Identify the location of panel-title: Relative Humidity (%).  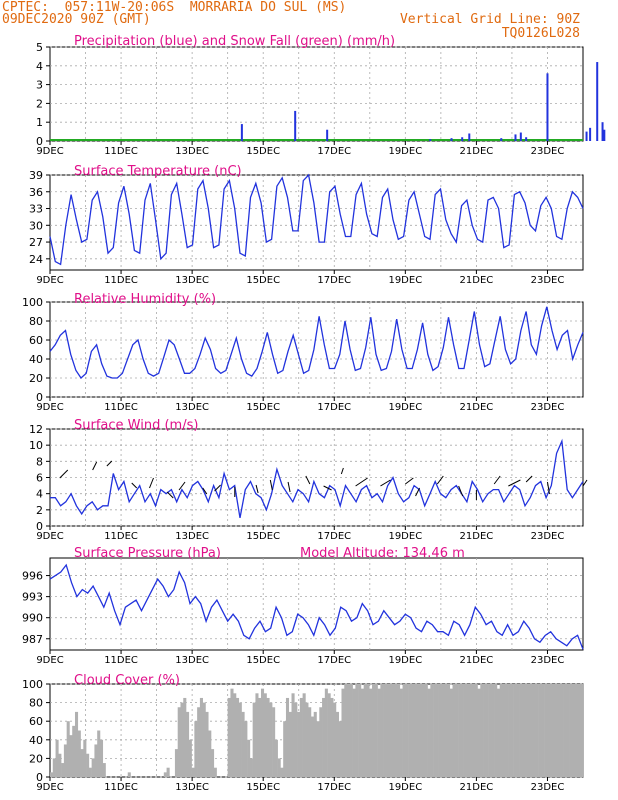
(145, 299).